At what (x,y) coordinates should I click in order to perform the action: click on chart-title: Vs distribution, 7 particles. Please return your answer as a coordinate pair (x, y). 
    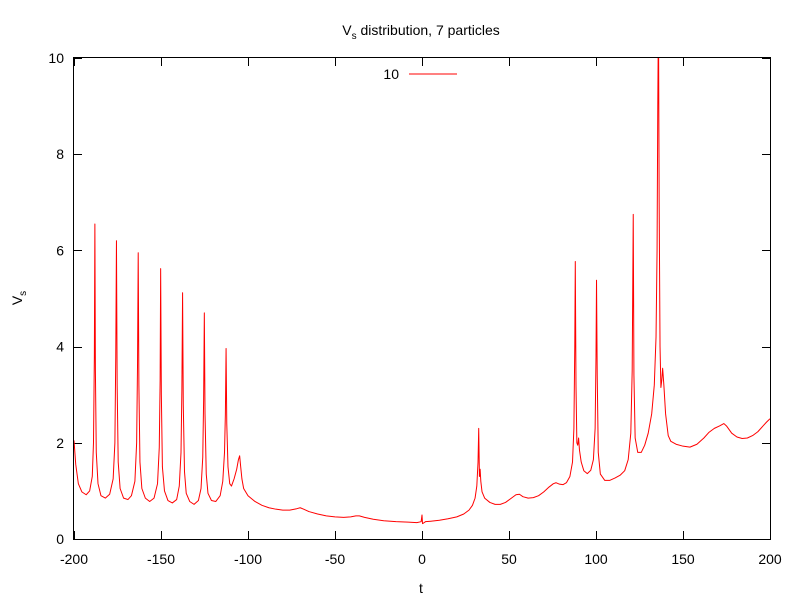
    Looking at the image, I should click on (421, 32).